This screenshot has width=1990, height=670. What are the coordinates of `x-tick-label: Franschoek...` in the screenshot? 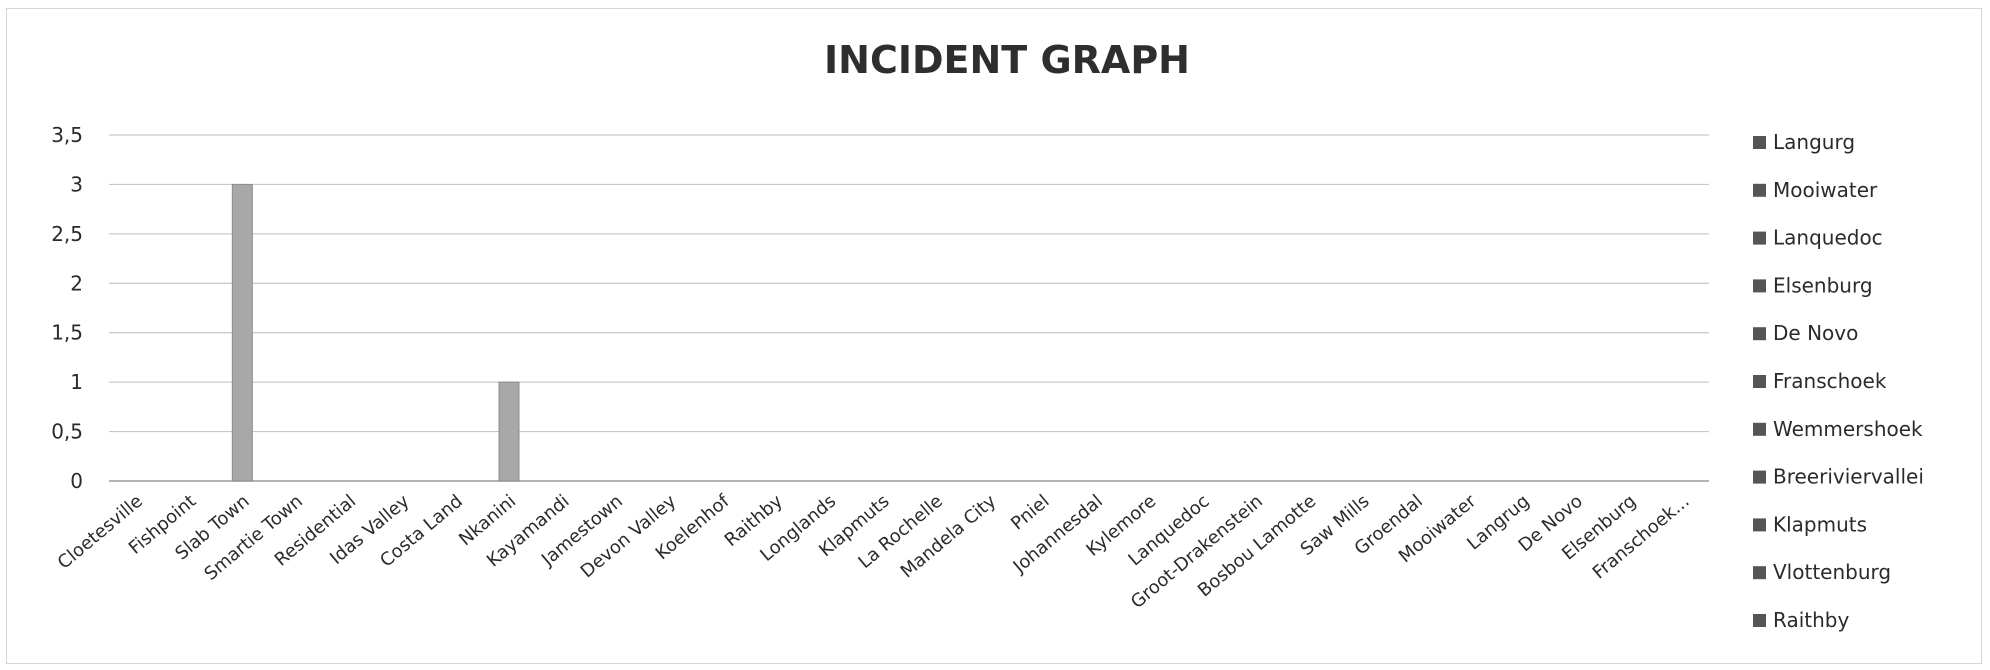 It's located at (1641, 537).